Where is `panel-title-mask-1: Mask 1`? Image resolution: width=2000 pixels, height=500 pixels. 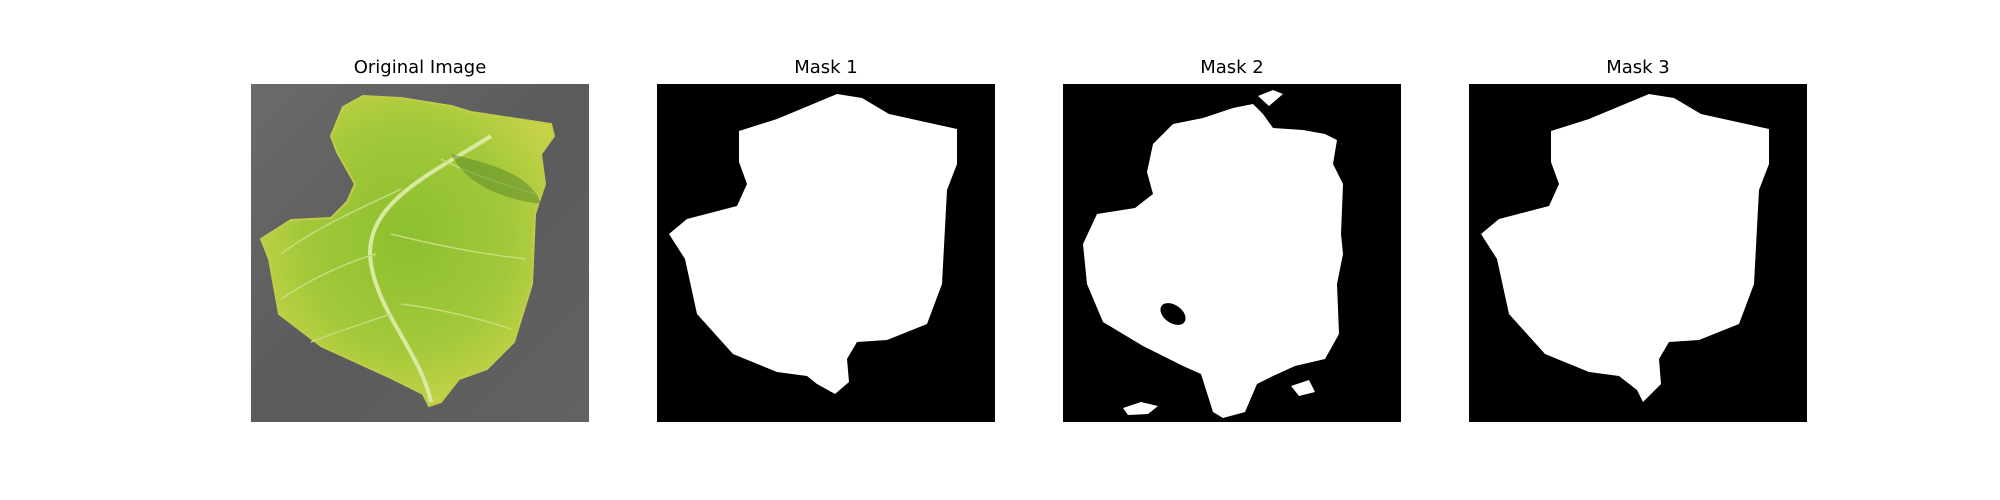
panel-title-mask-1: Mask 1 is located at coordinates (826, 67).